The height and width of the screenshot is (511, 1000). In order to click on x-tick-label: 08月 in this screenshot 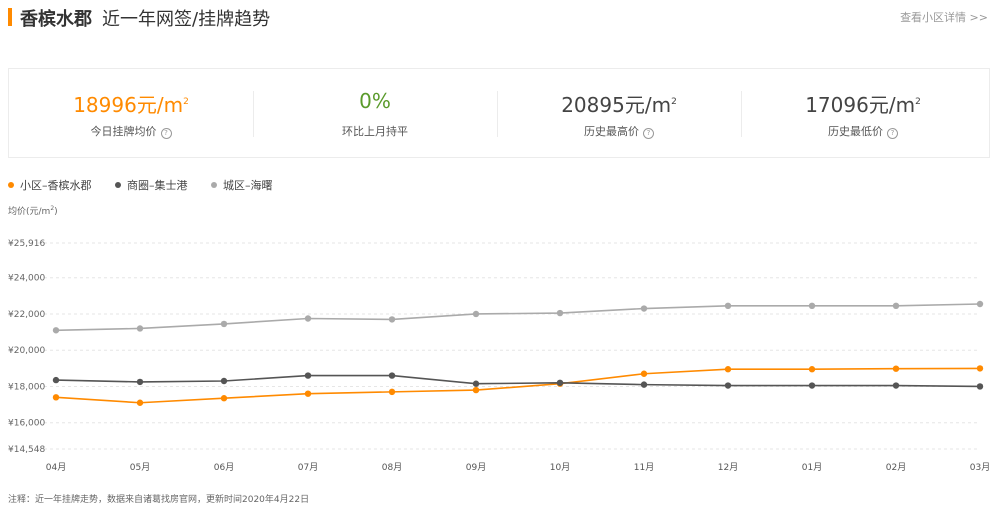, I will do `click(392, 467)`.